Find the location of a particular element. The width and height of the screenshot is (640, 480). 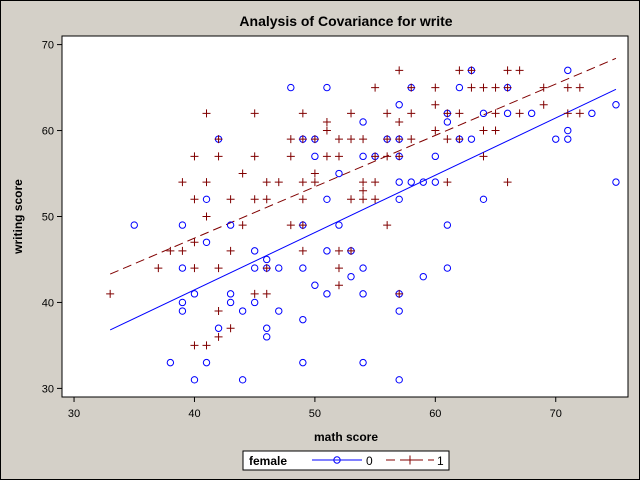

legend-label-0: 0 is located at coordinates (369, 461).